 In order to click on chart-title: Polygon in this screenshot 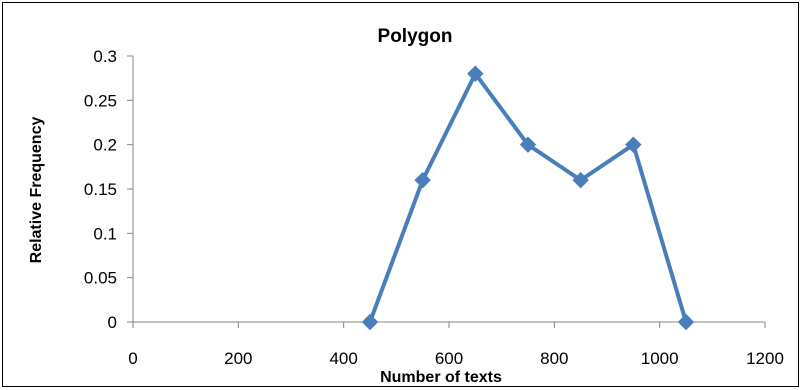, I will do `click(415, 36)`.